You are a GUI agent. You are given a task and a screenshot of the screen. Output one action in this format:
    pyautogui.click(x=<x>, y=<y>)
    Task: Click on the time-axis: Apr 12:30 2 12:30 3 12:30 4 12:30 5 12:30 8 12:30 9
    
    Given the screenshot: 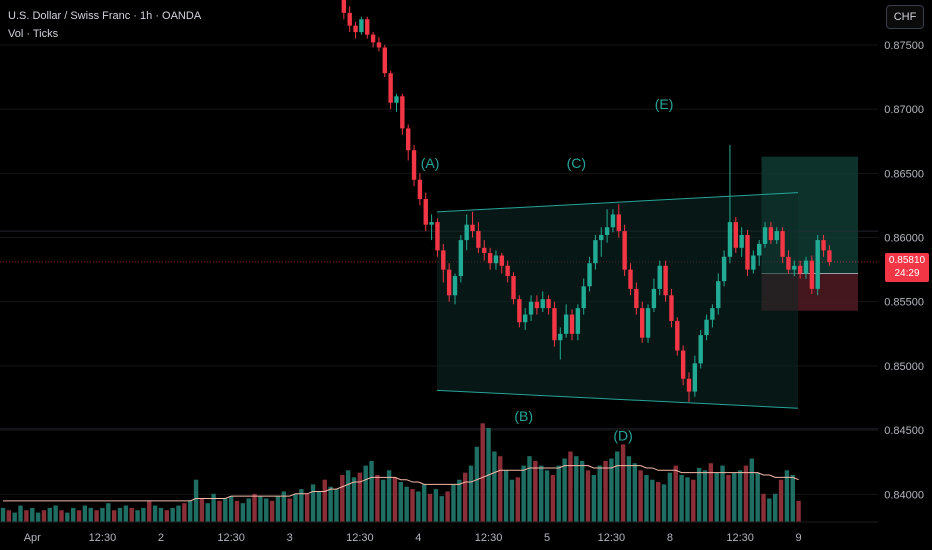 What is the action you would take?
    pyautogui.click(x=439, y=532)
    